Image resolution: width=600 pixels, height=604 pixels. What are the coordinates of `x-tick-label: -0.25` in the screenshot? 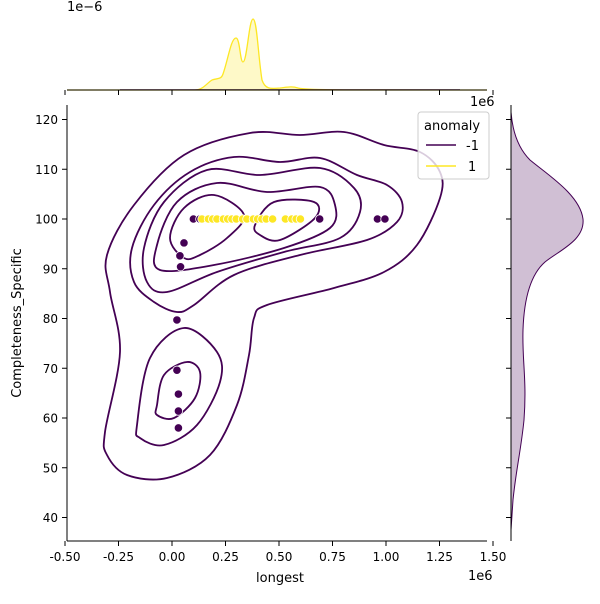 It's located at (118, 557).